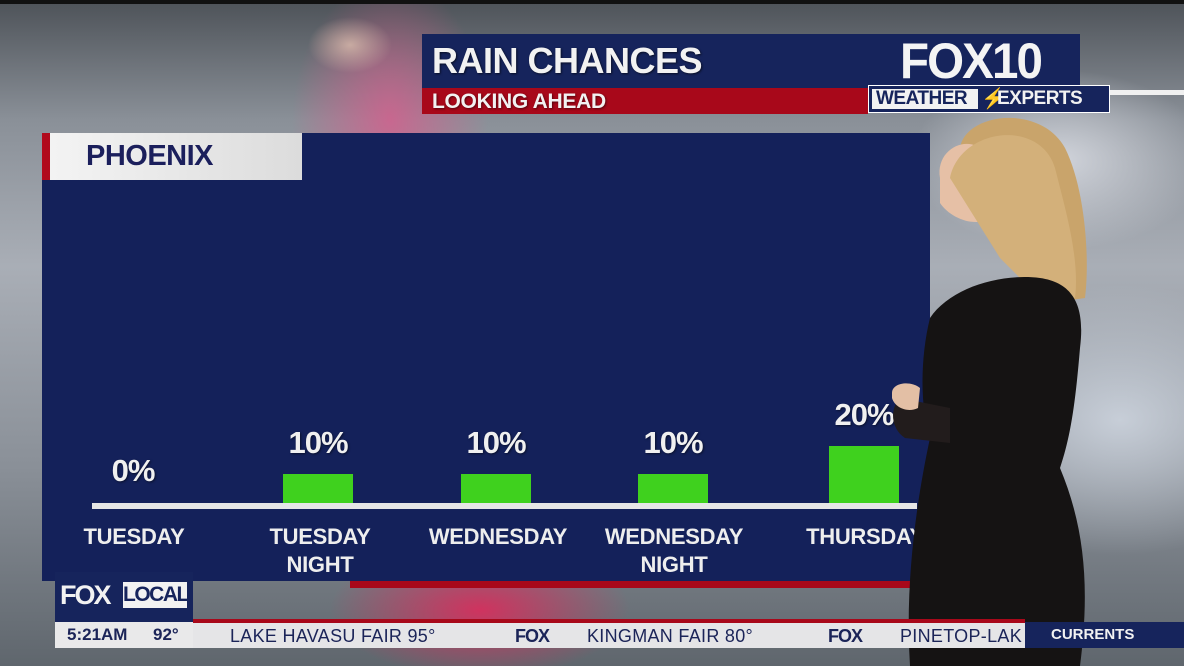  Describe the element at coordinates (46, 156) in the screenshot. I see `city-tab-accent` at that location.